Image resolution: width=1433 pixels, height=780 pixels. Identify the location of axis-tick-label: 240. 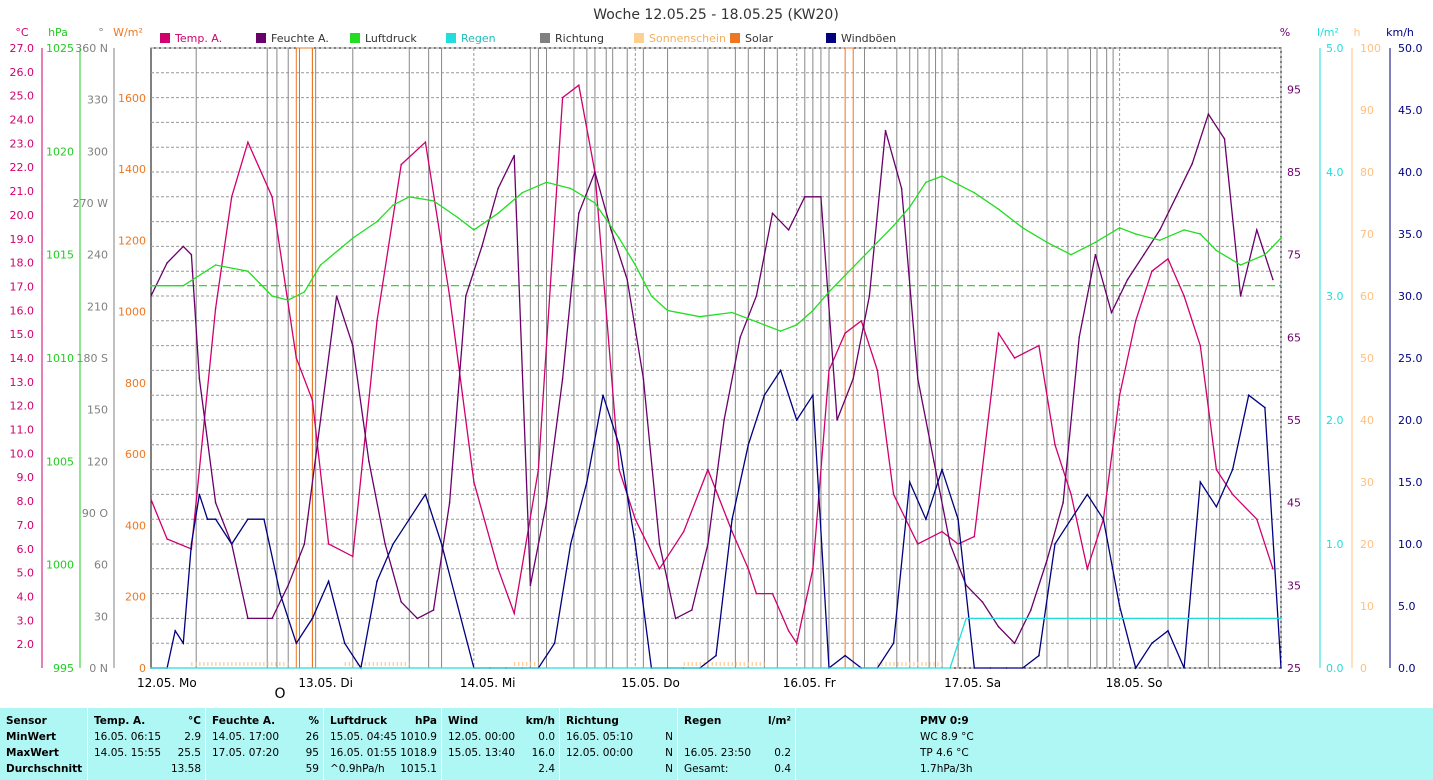
(97, 255).